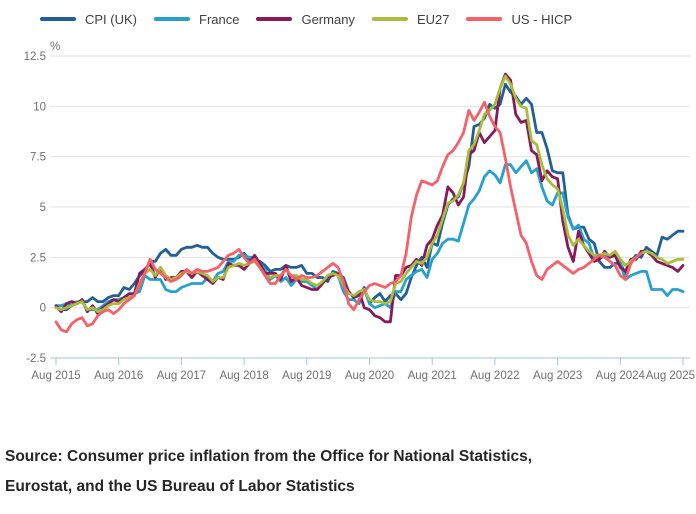 The image size is (696, 514). I want to click on legend-label-us-hicp: US - HICP, so click(542, 19).